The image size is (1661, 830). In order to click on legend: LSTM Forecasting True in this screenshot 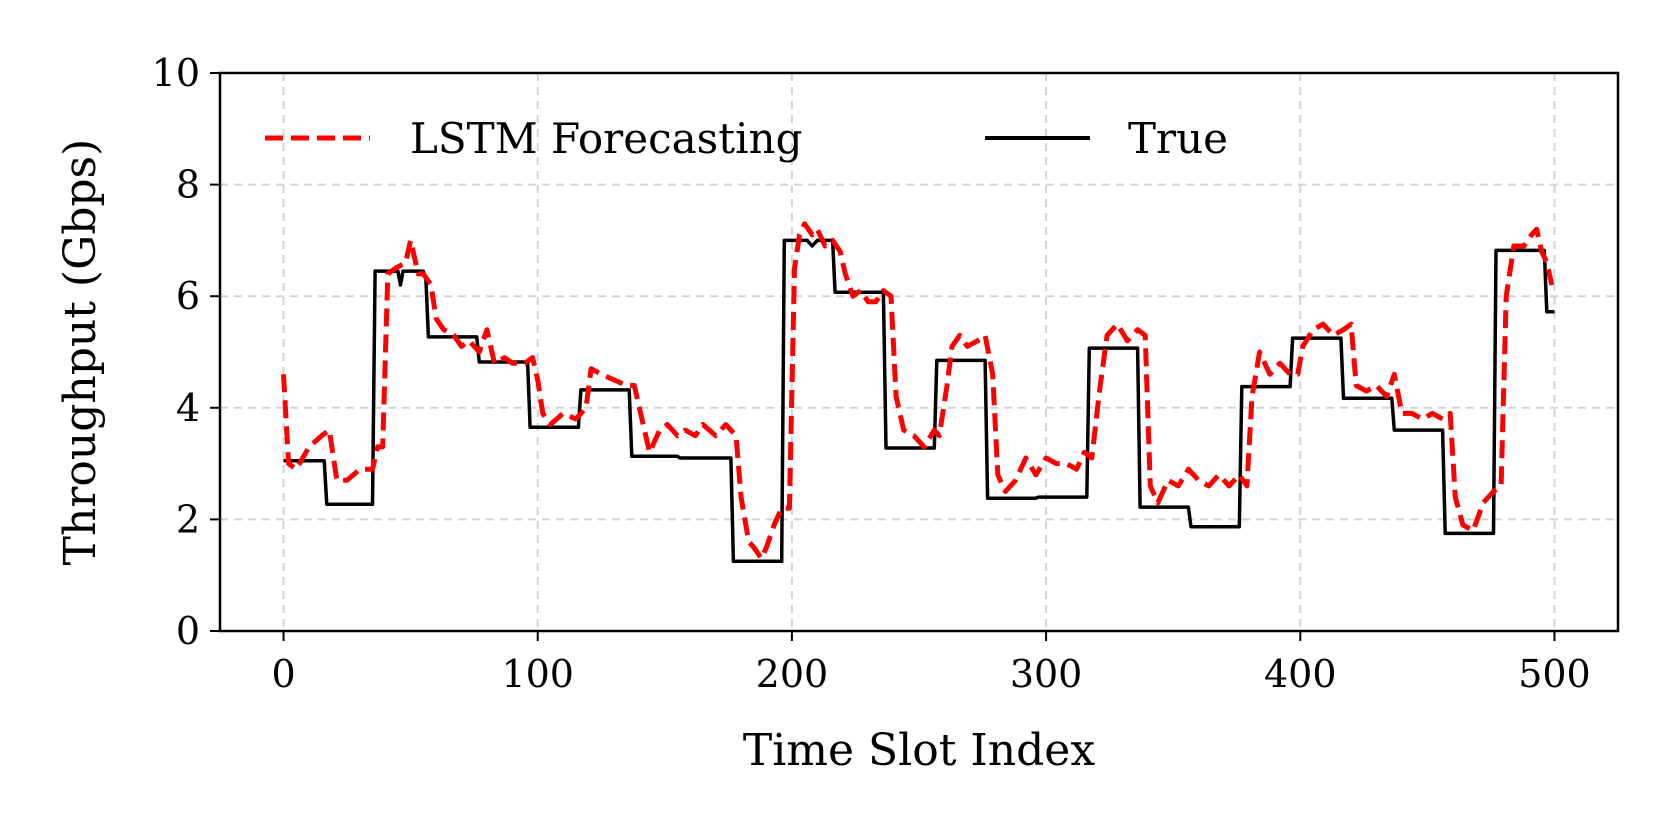, I will do `click(746, 138)`.